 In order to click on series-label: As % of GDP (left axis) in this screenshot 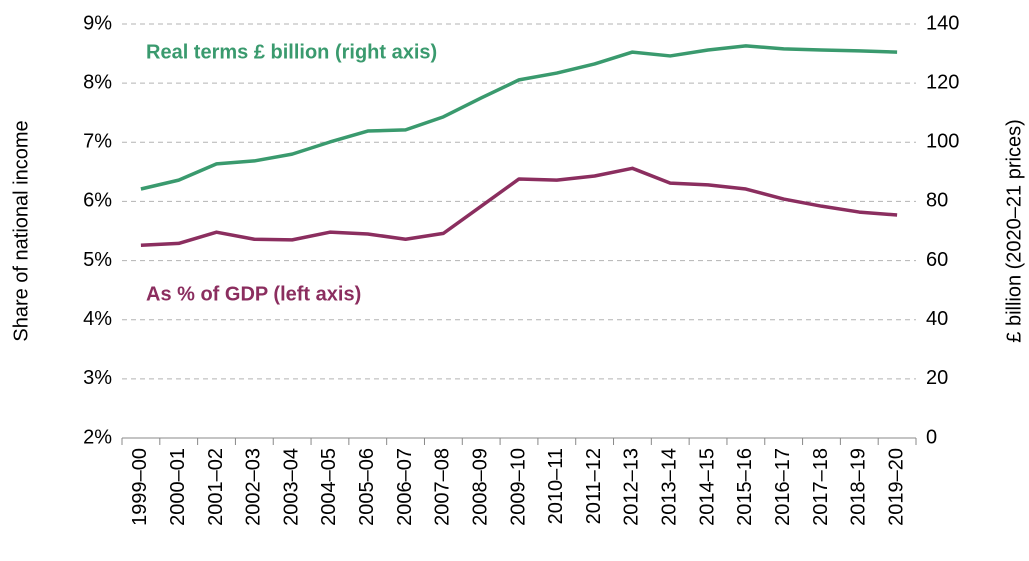, I will do `click(253, 294)`.